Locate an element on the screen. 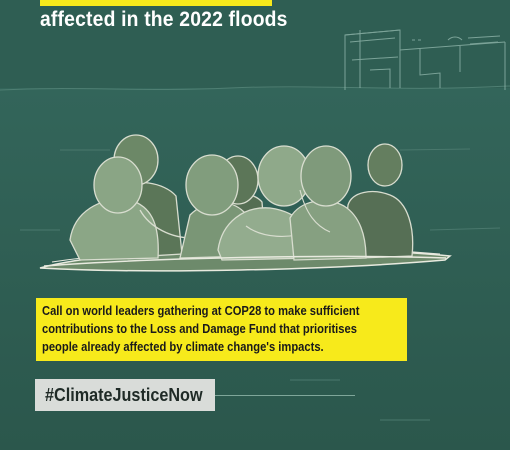 The width and height of the screenshot is (510, 450). hashtag-underline is located at coordinates (285, 395).